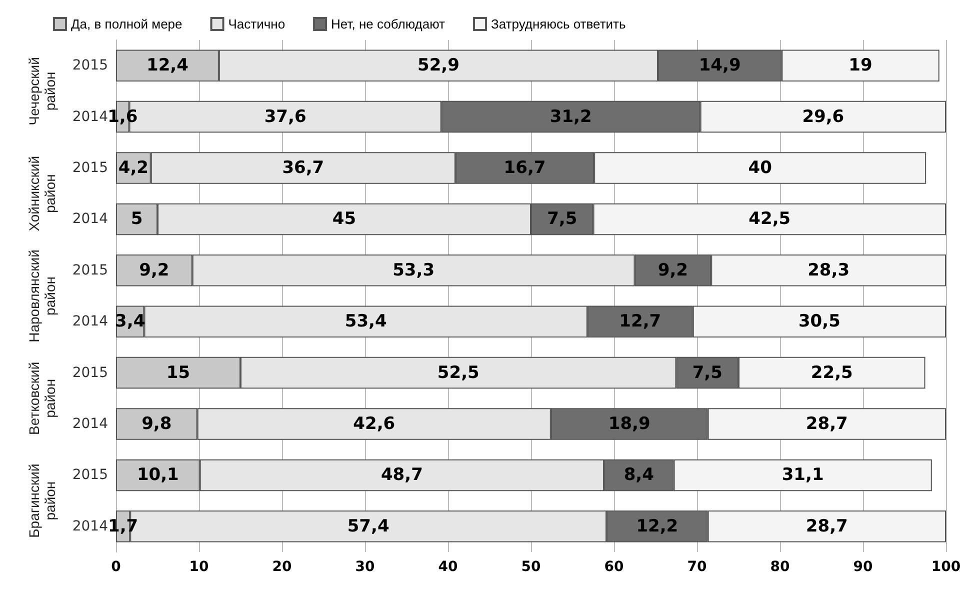  Describe the element at coordinates (116, 567) in the screenshot. I see `x-tick-label: 0` at that location.